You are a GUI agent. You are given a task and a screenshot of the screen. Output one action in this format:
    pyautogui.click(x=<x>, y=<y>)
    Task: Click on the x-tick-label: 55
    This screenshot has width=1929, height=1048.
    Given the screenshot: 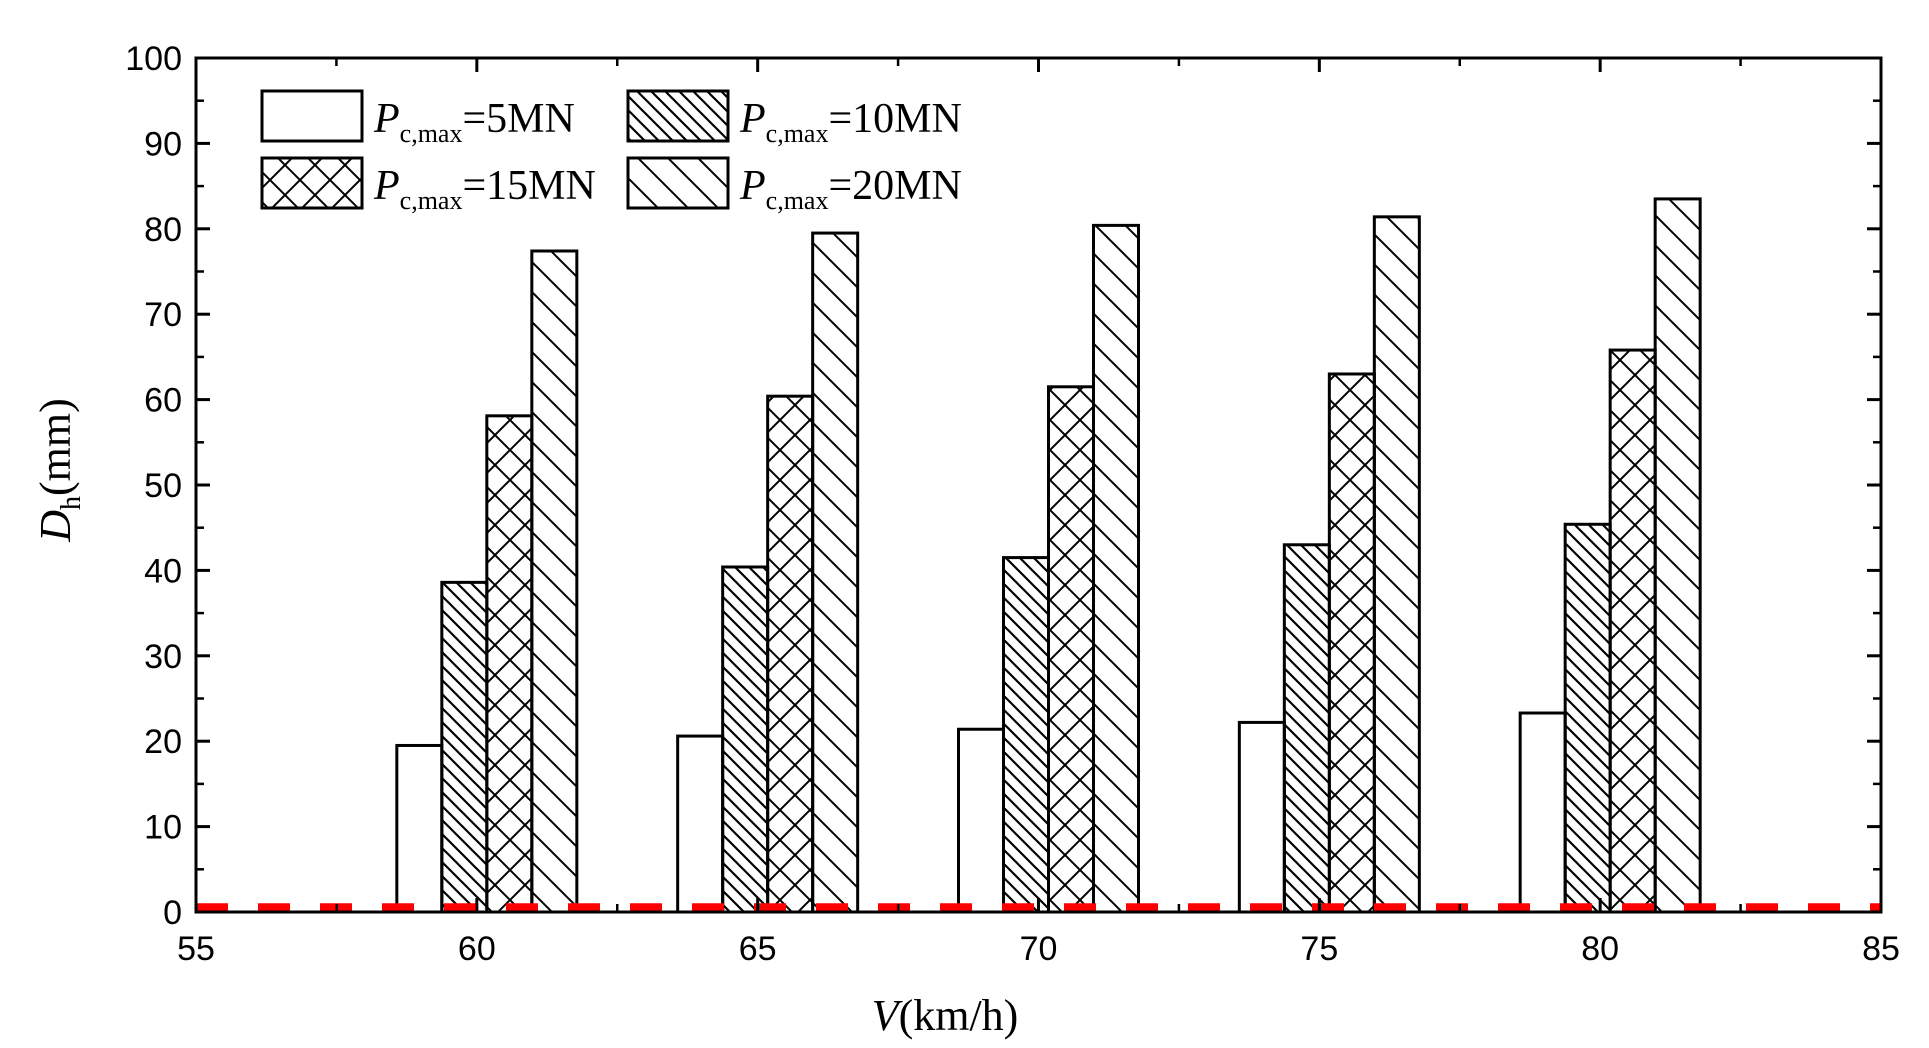 What is the action you would take?
    pyautogui.click(x=196, y=949)
    